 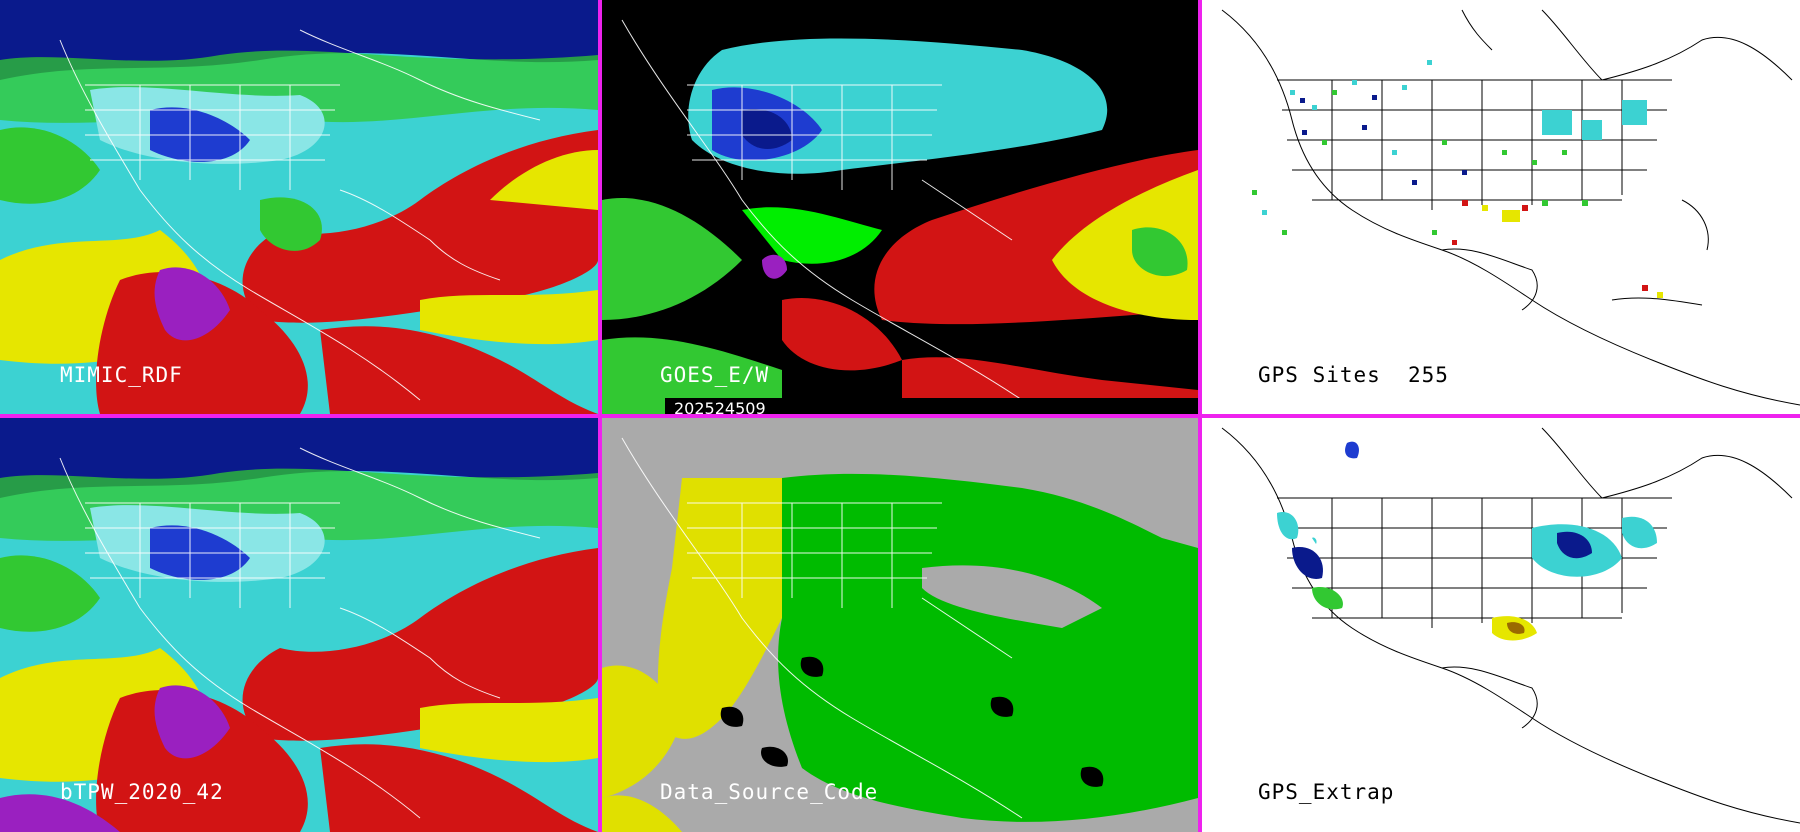 What do you see at coordinates (1326, 792) in the screenshot?
I see `gps-extrap-label: GPS_Extrap` at bounding box center [1326, 792].